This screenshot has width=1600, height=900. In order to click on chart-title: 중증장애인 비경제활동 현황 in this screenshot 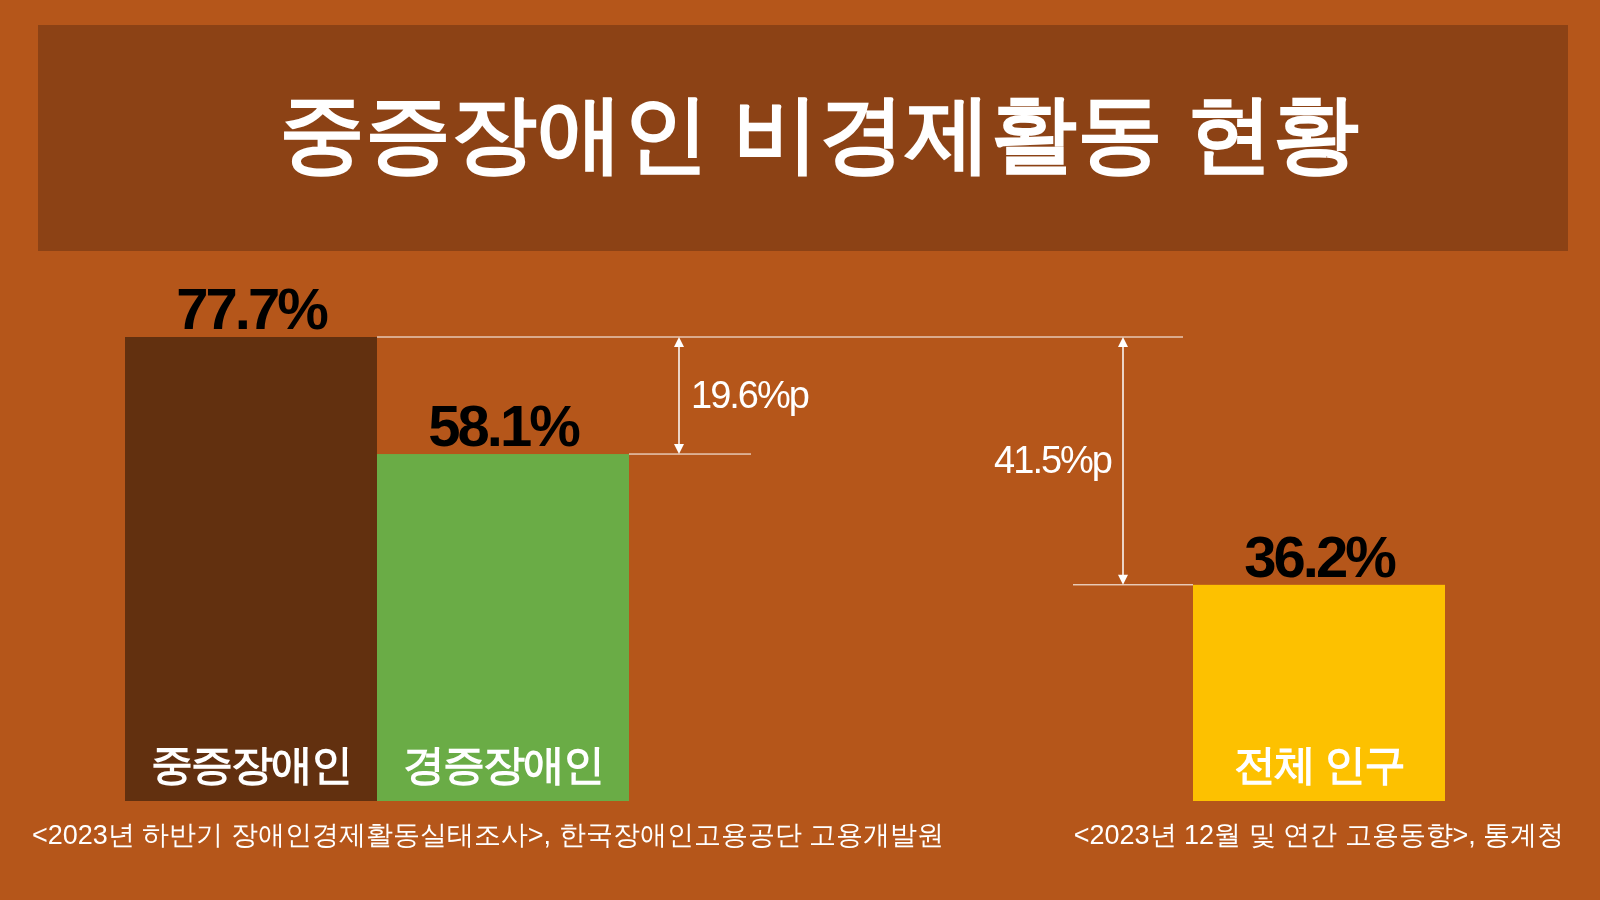, I will do `click(819, 133)`.